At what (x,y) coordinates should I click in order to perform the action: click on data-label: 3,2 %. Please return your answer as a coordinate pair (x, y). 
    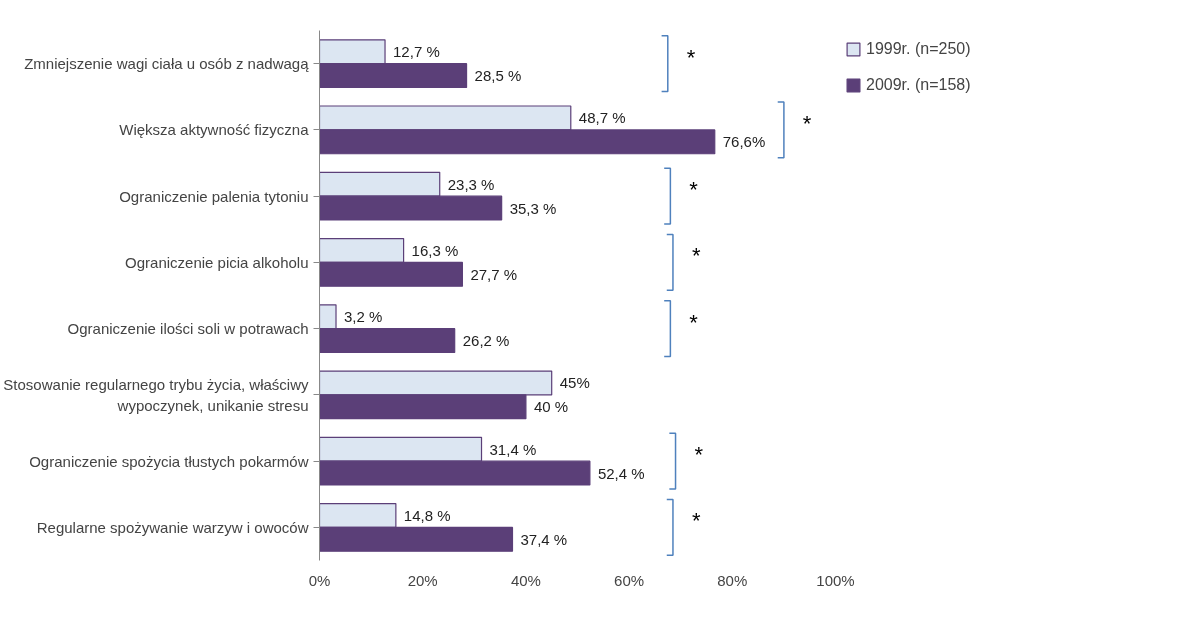
    Looking at the image, I should click on (363, 317).